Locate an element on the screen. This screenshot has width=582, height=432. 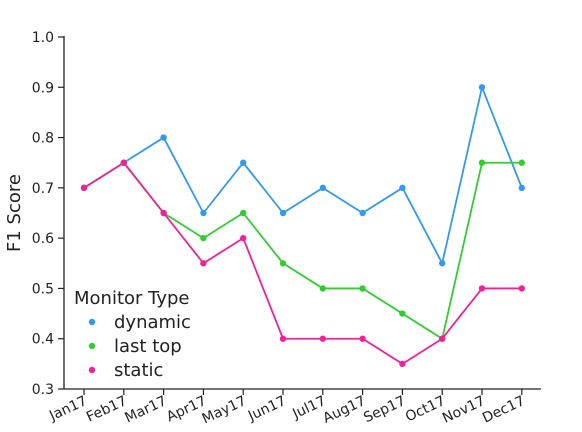
y-tick-group: 0.3 0.4 0.5 0.6 0.7 0.8 0.9 1.0 is located at coordinates (48, 214).